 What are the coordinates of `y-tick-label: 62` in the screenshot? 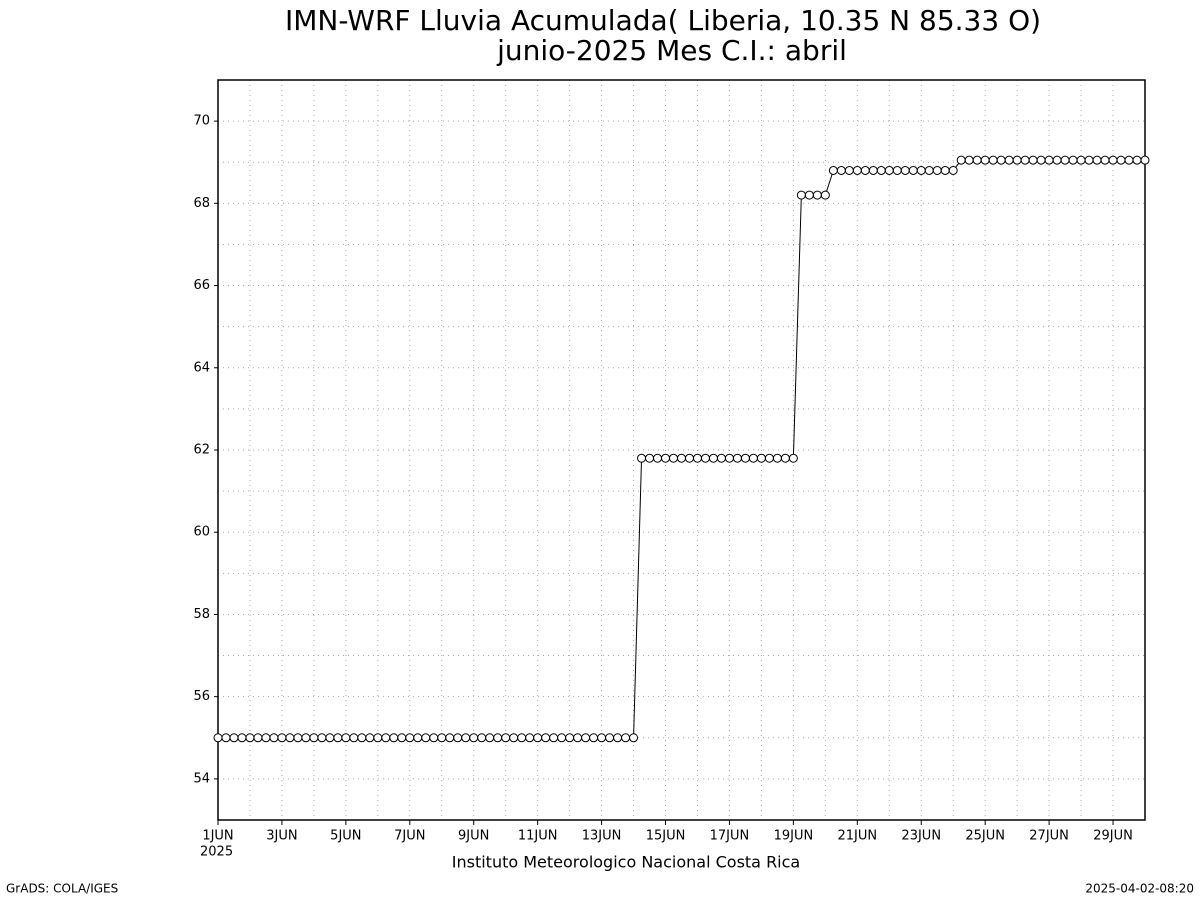 It's located at (201, 450).